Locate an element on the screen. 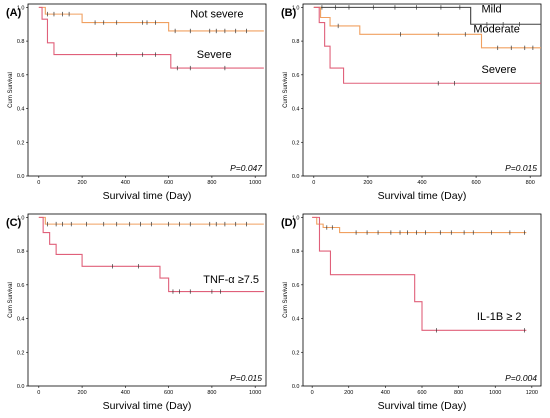 The height and width of the screenshot is (418, 550). group-label: Not severe is located at coordinates (216, 14).